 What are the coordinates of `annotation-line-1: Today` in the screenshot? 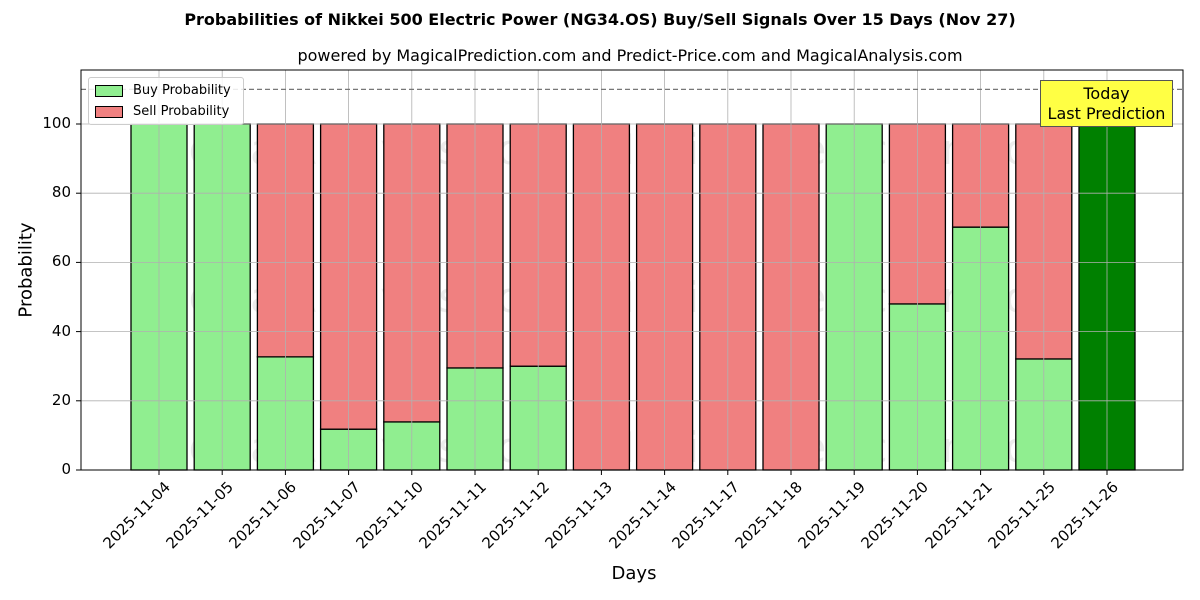 It's located at (1106, 93).